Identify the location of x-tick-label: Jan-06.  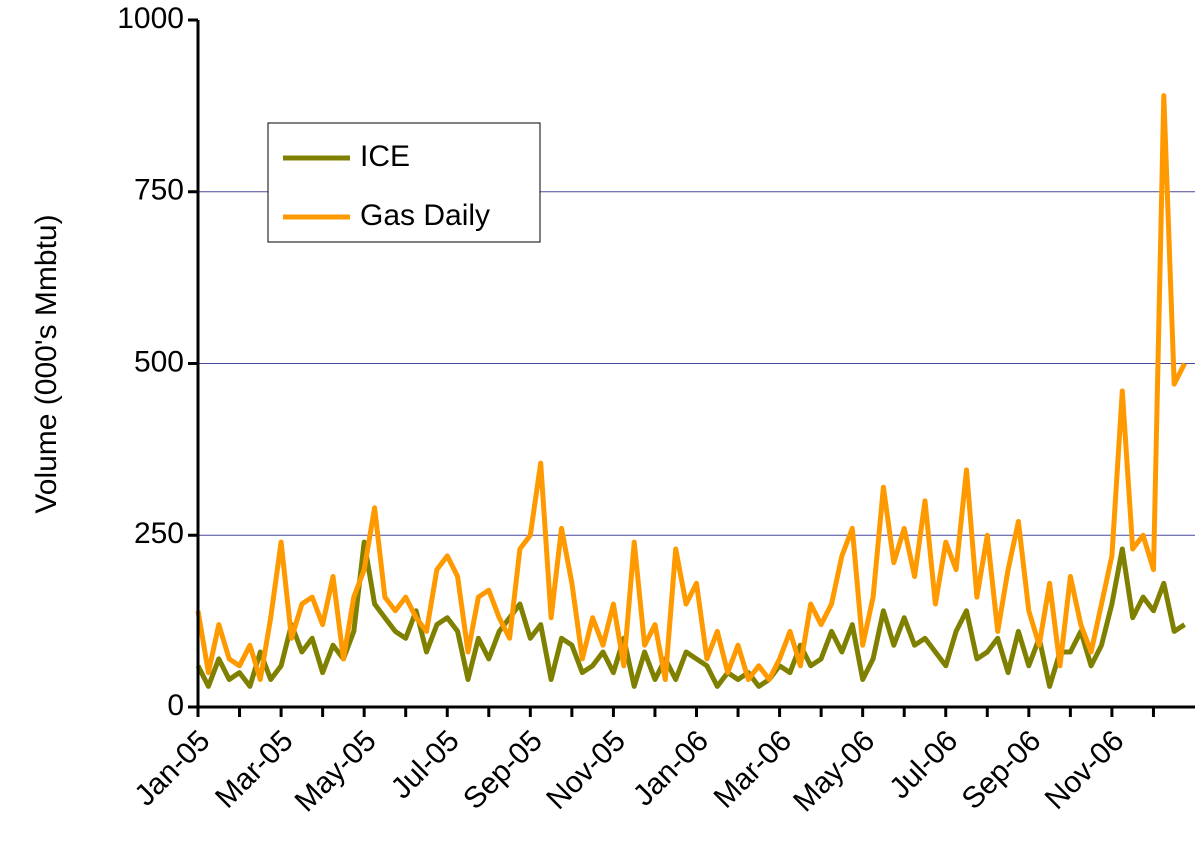
(671, 768).